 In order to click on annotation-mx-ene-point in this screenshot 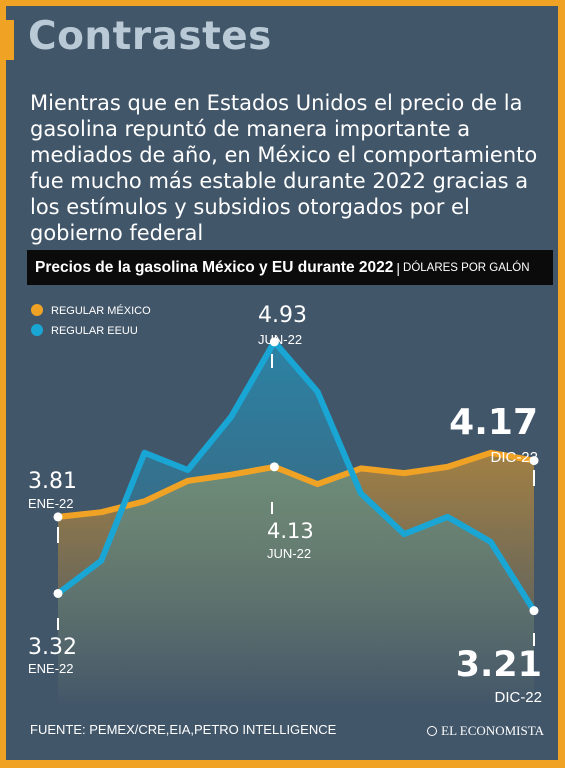, I will do `click(58, 517)`.